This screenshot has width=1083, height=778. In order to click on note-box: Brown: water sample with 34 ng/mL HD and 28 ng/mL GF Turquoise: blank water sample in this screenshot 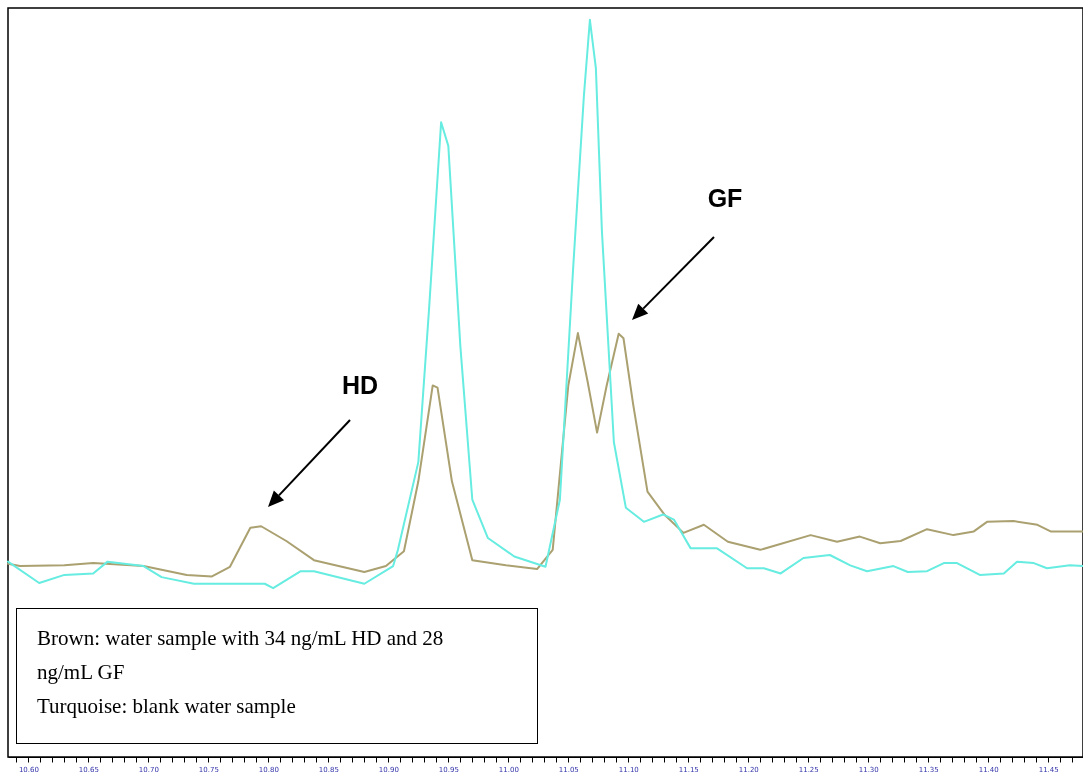, I will do `click(277, 676)`.